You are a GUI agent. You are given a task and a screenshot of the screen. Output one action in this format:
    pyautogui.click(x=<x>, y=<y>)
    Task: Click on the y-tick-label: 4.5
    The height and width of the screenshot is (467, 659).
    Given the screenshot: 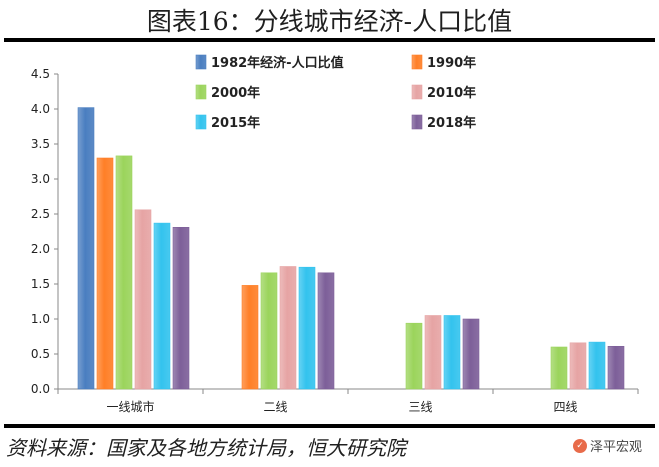 What is the action you would take?
    pyautogui.click(x=40, y=74)
    